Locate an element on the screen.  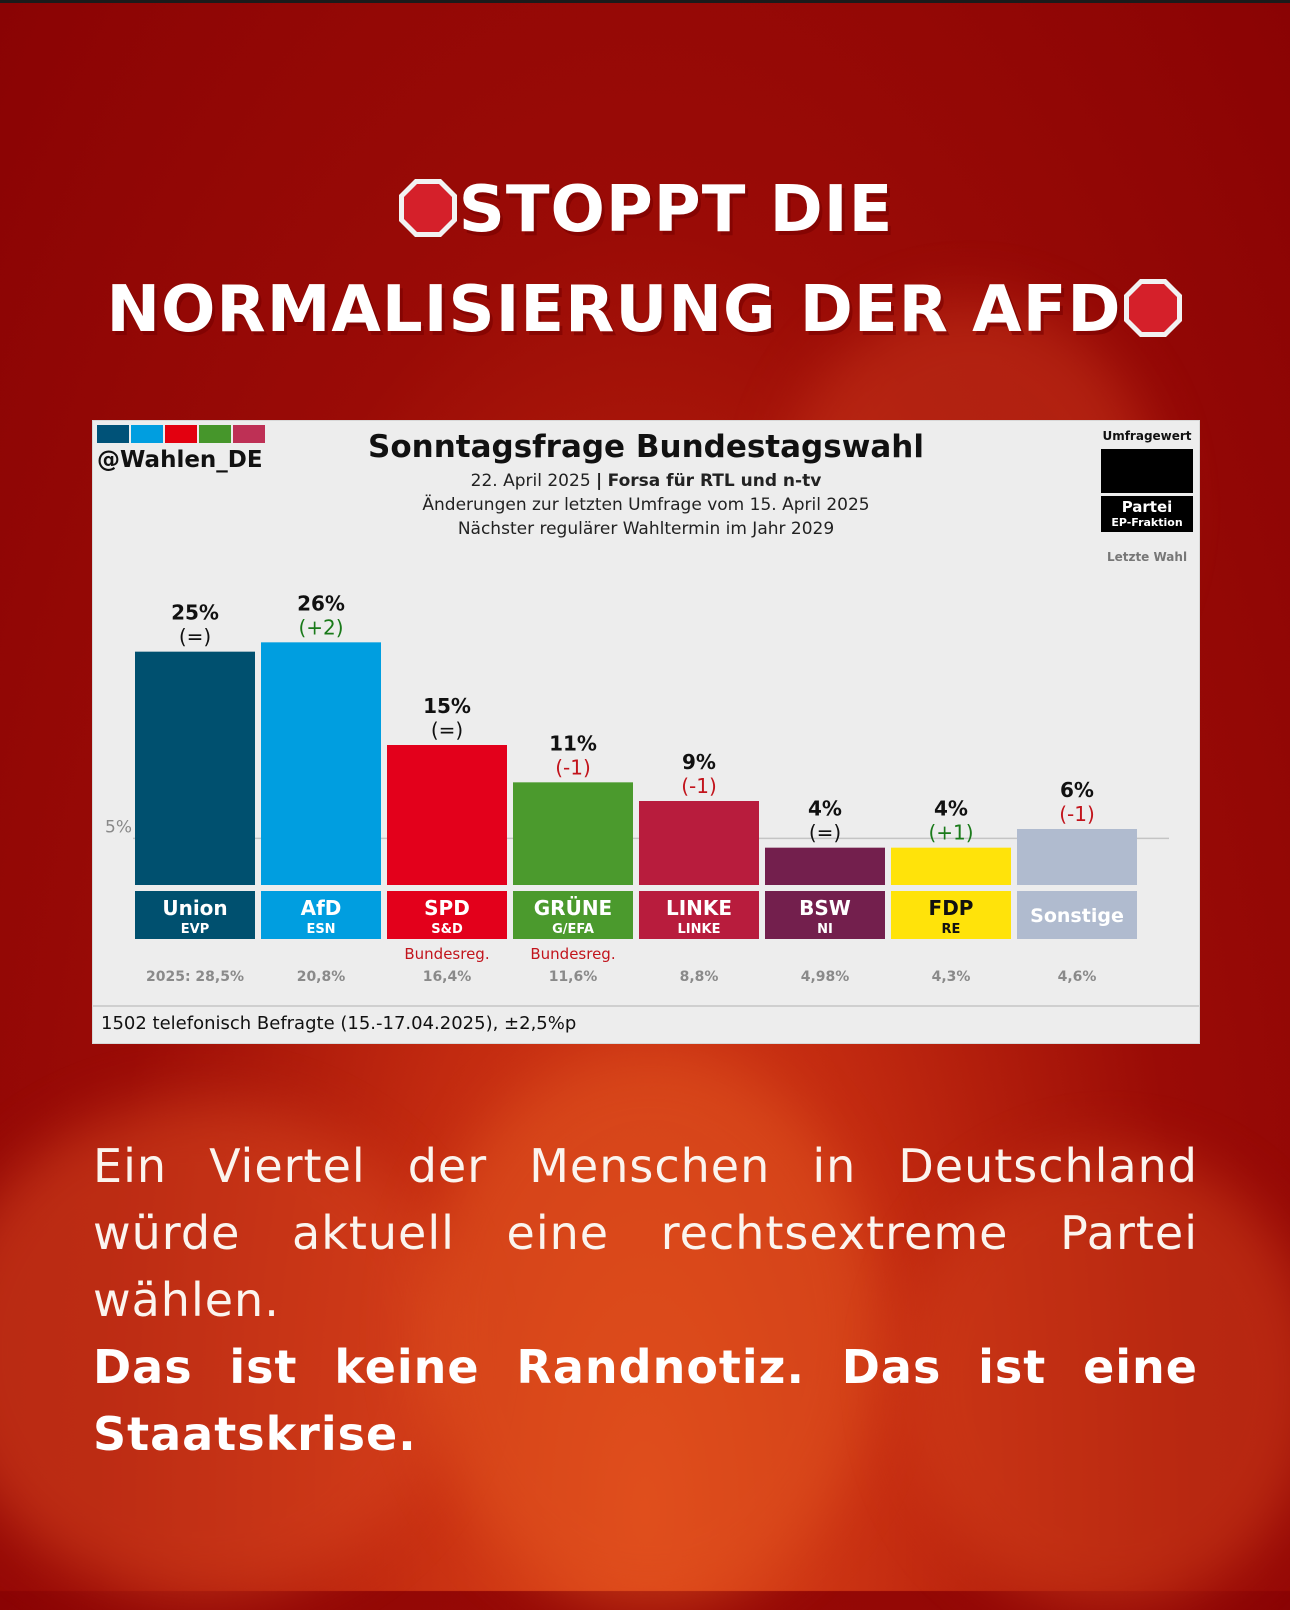
ep-group-label: ESN is located at coordinates (320, 929).